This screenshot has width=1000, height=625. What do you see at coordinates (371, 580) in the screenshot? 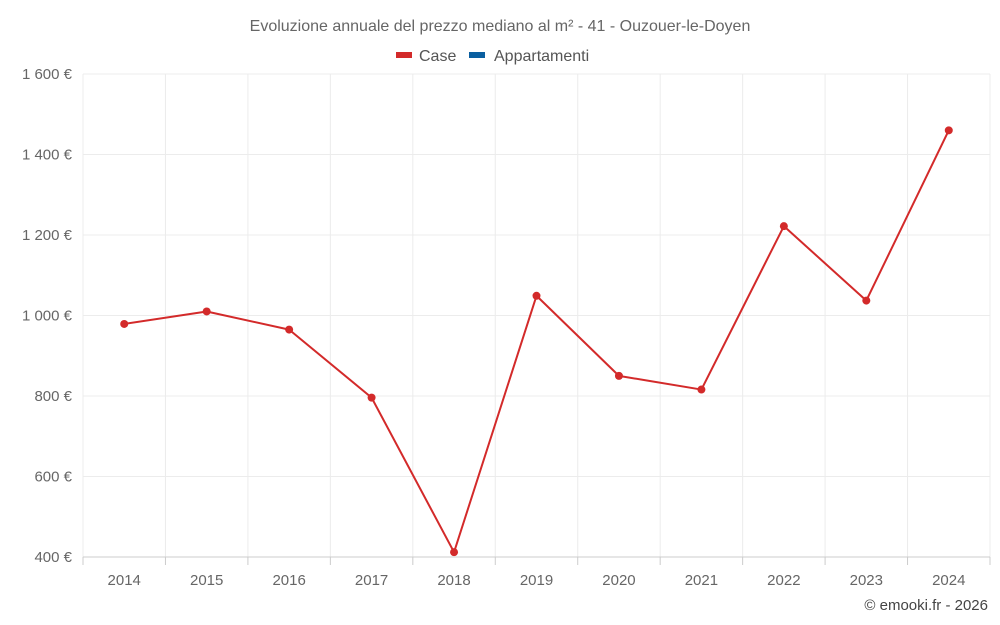
I see `x-tick-label: 2017` at bounding box center [371, 580].